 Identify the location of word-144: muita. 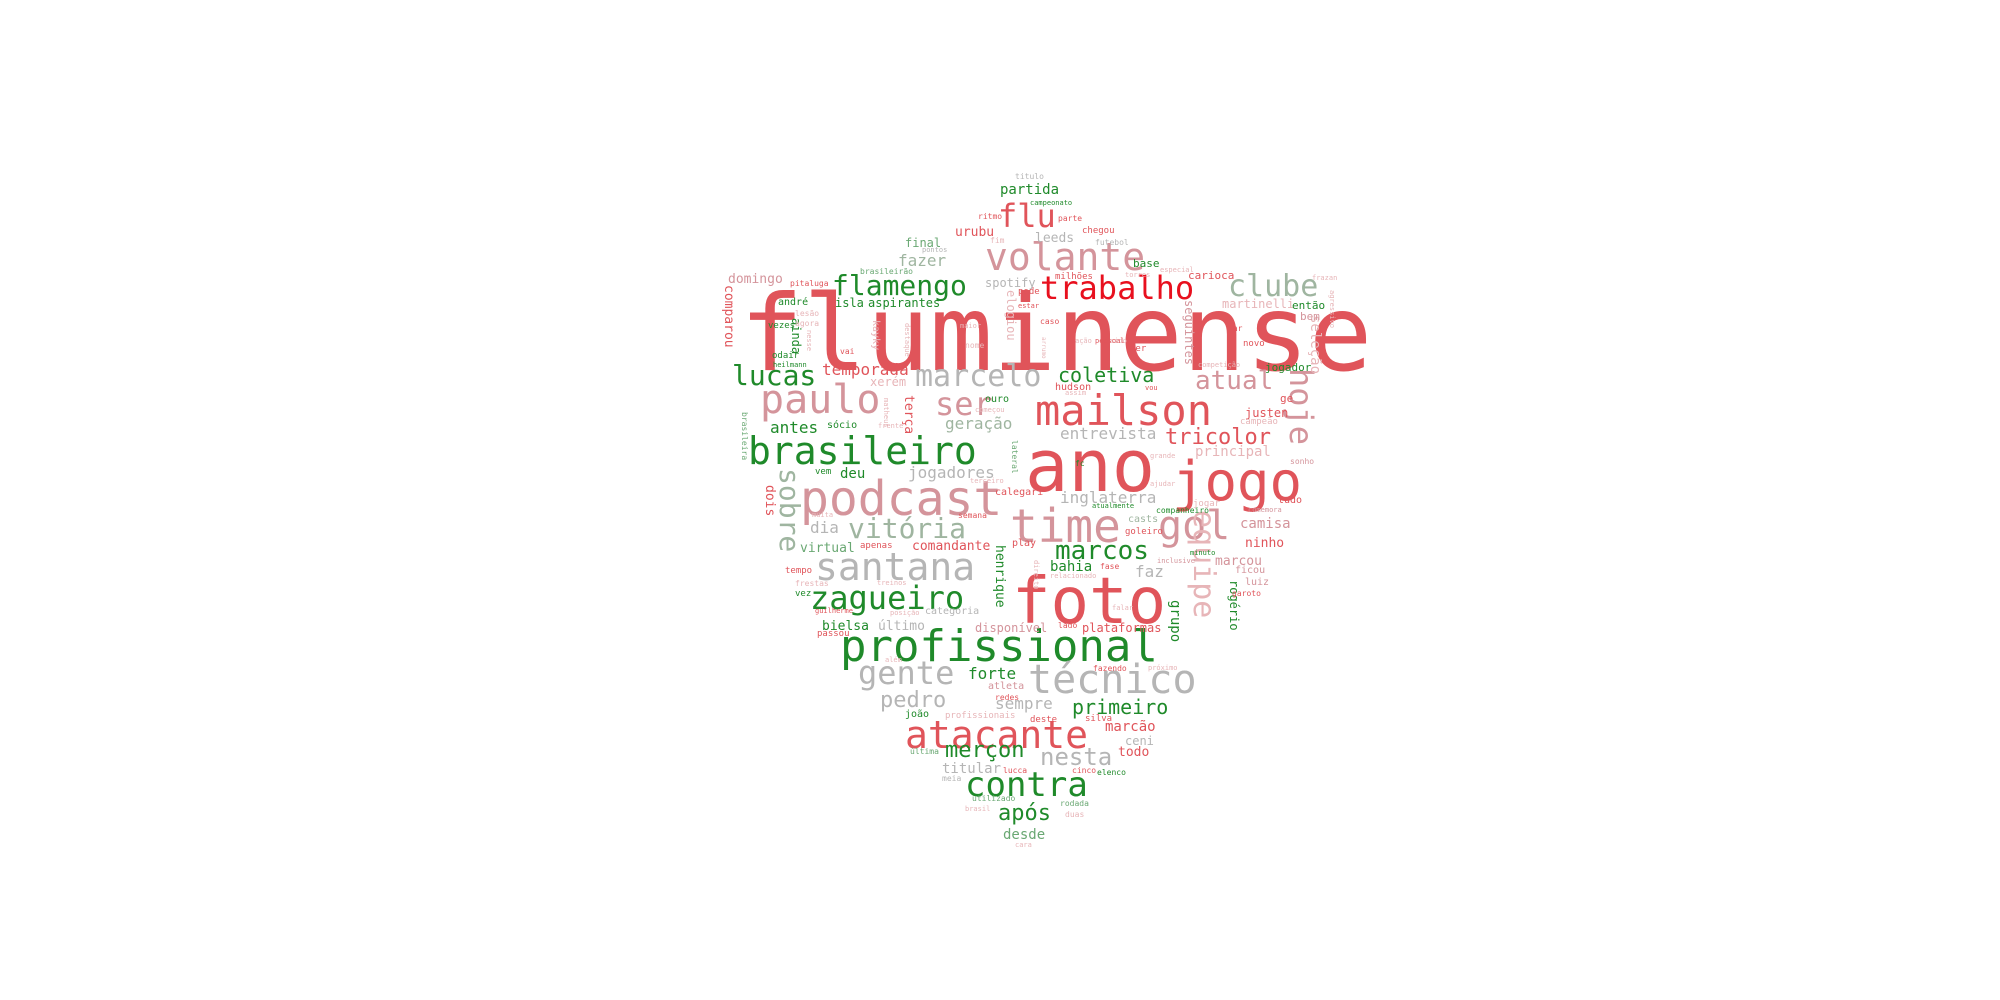
(823, 515).